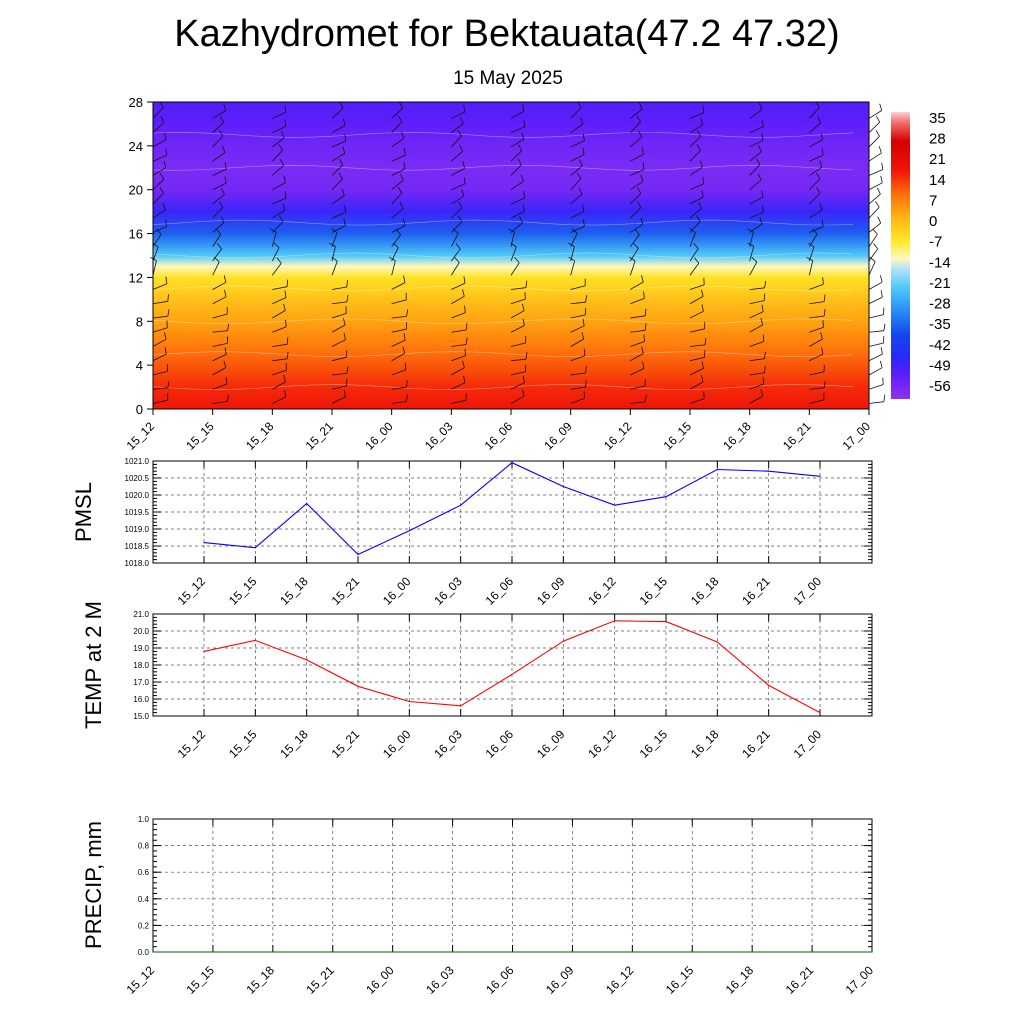 The height and width of the screenshot is (1029, 1024). Describe the element at coordinates (93, 885) in the screenshot. I see `y-axis-label: PRECIP, mm` at that location.